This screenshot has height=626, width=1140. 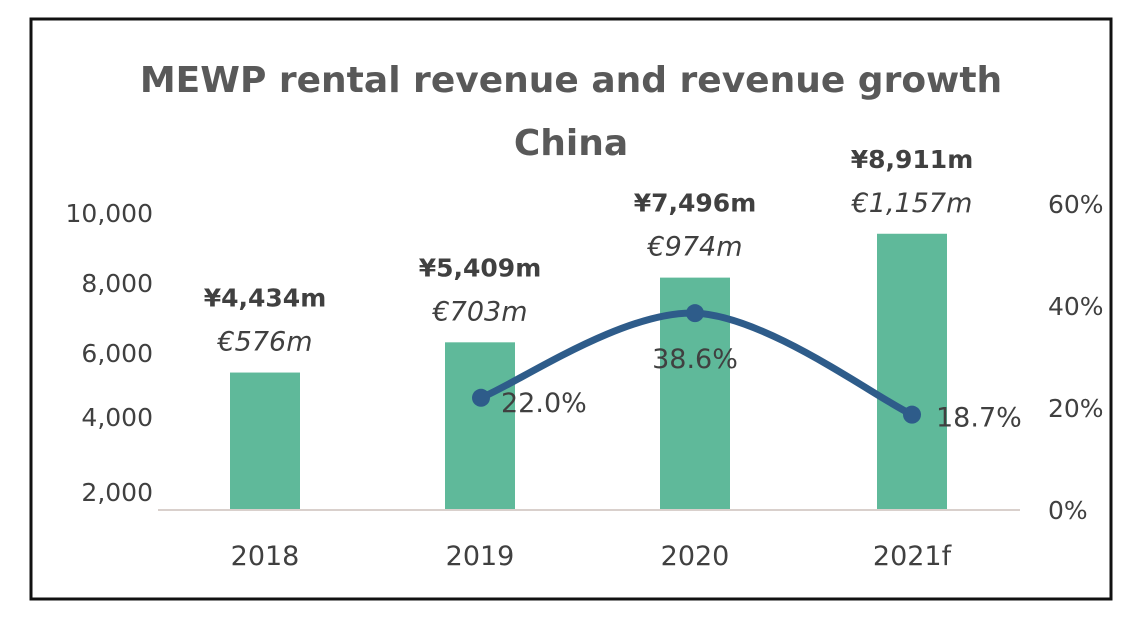 I want to click on bar-label-yen: ¥5,409m, so click(x=480, y=267).